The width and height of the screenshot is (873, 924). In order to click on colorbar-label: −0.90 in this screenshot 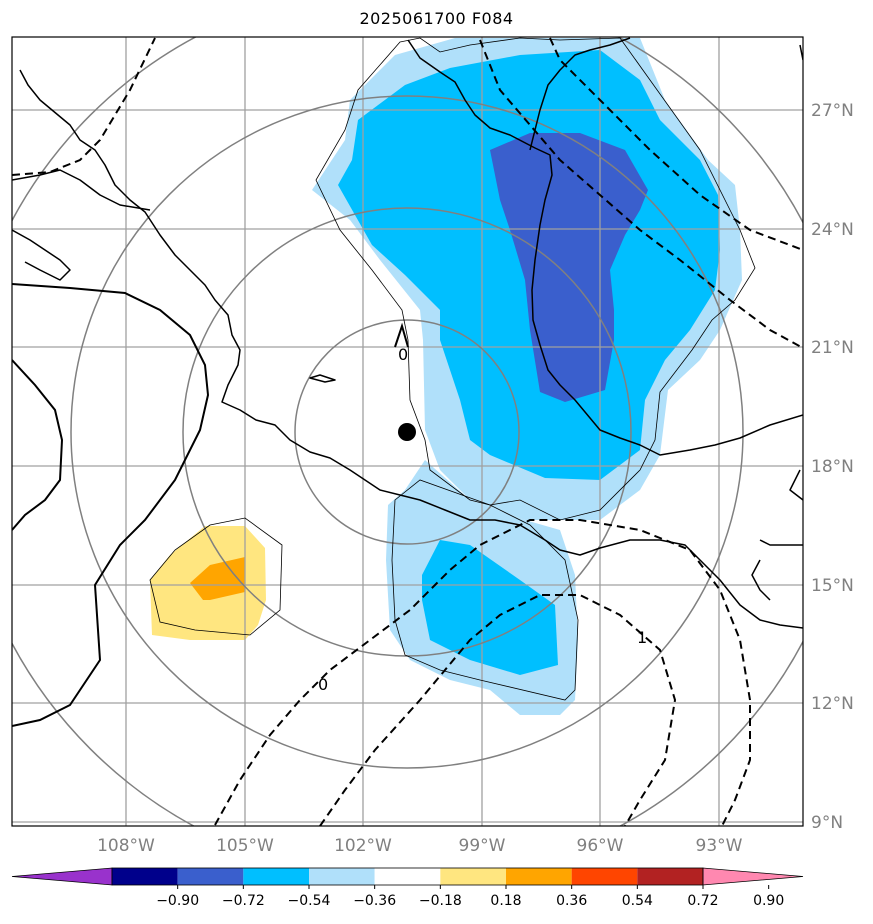, I will do `click(177, 901)`.